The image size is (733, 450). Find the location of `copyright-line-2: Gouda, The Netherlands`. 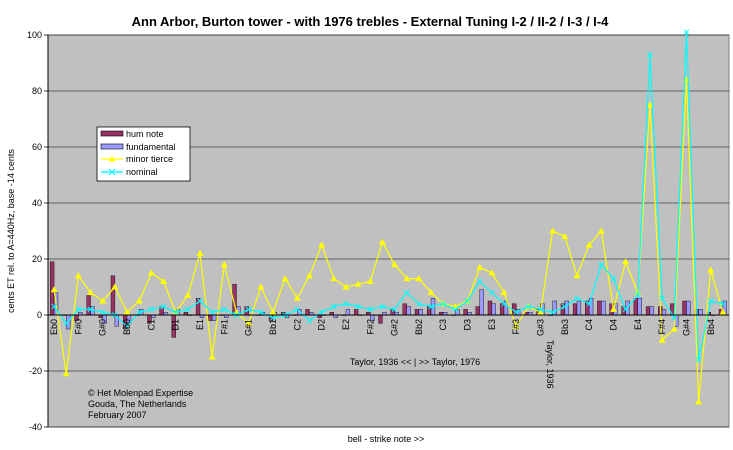

copyright-line-2: Gouda, The Netherlands is located at coordinates (137, 404).